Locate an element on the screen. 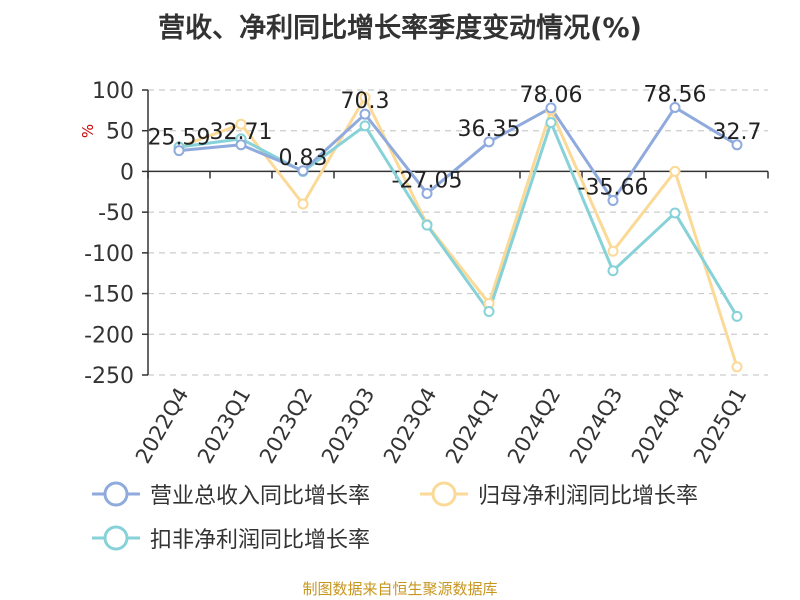 This screenshot has height=600, width=800. data-label: -27.05 is located at coordinates (427, 180).